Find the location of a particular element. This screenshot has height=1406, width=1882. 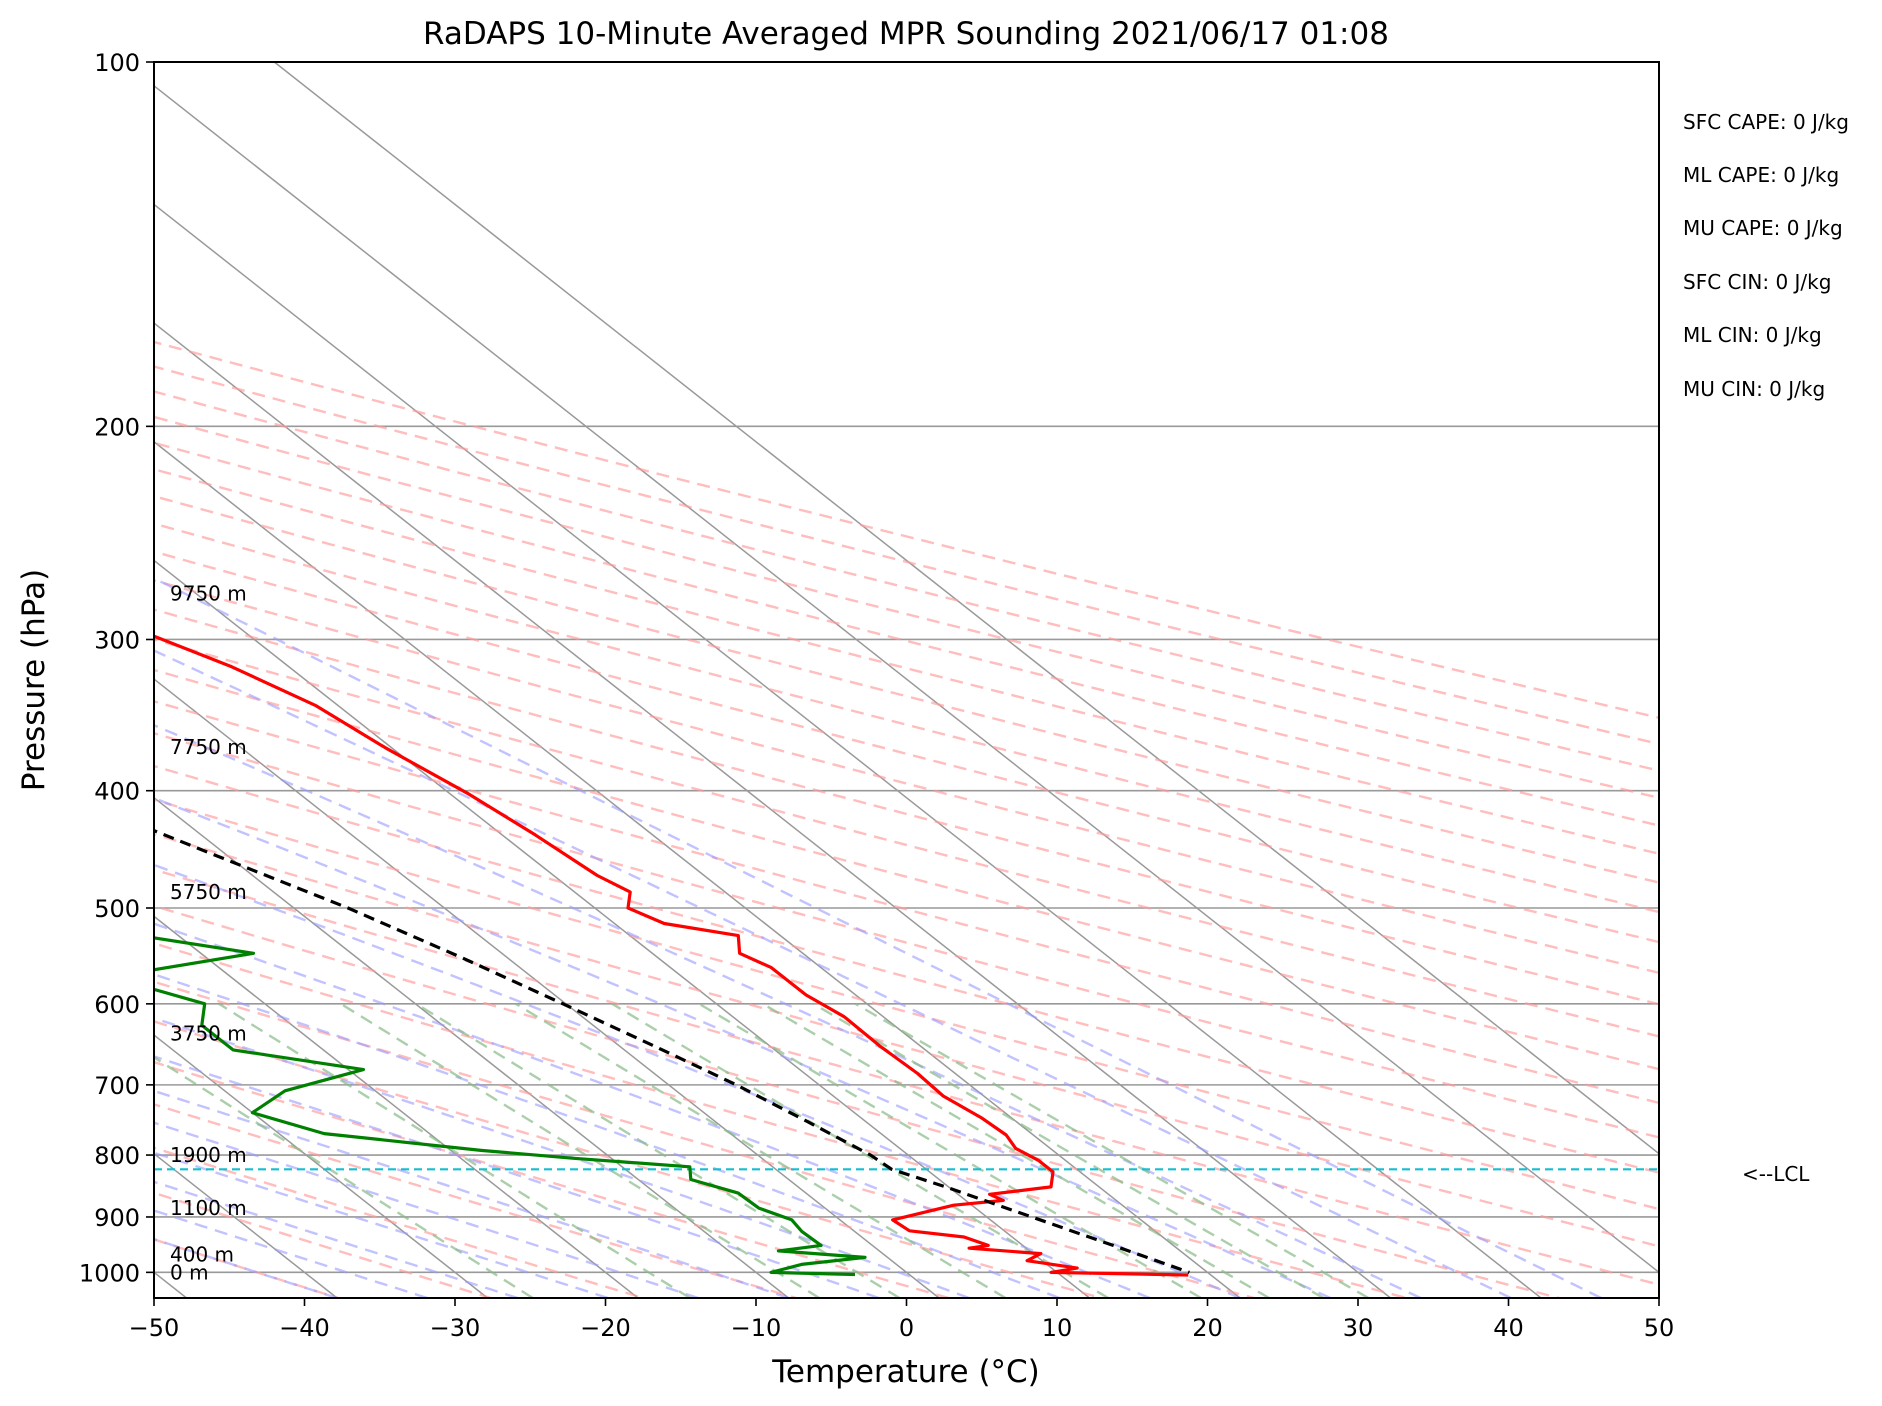

y-tick-label: 200 is located at coordinates (117, 427).